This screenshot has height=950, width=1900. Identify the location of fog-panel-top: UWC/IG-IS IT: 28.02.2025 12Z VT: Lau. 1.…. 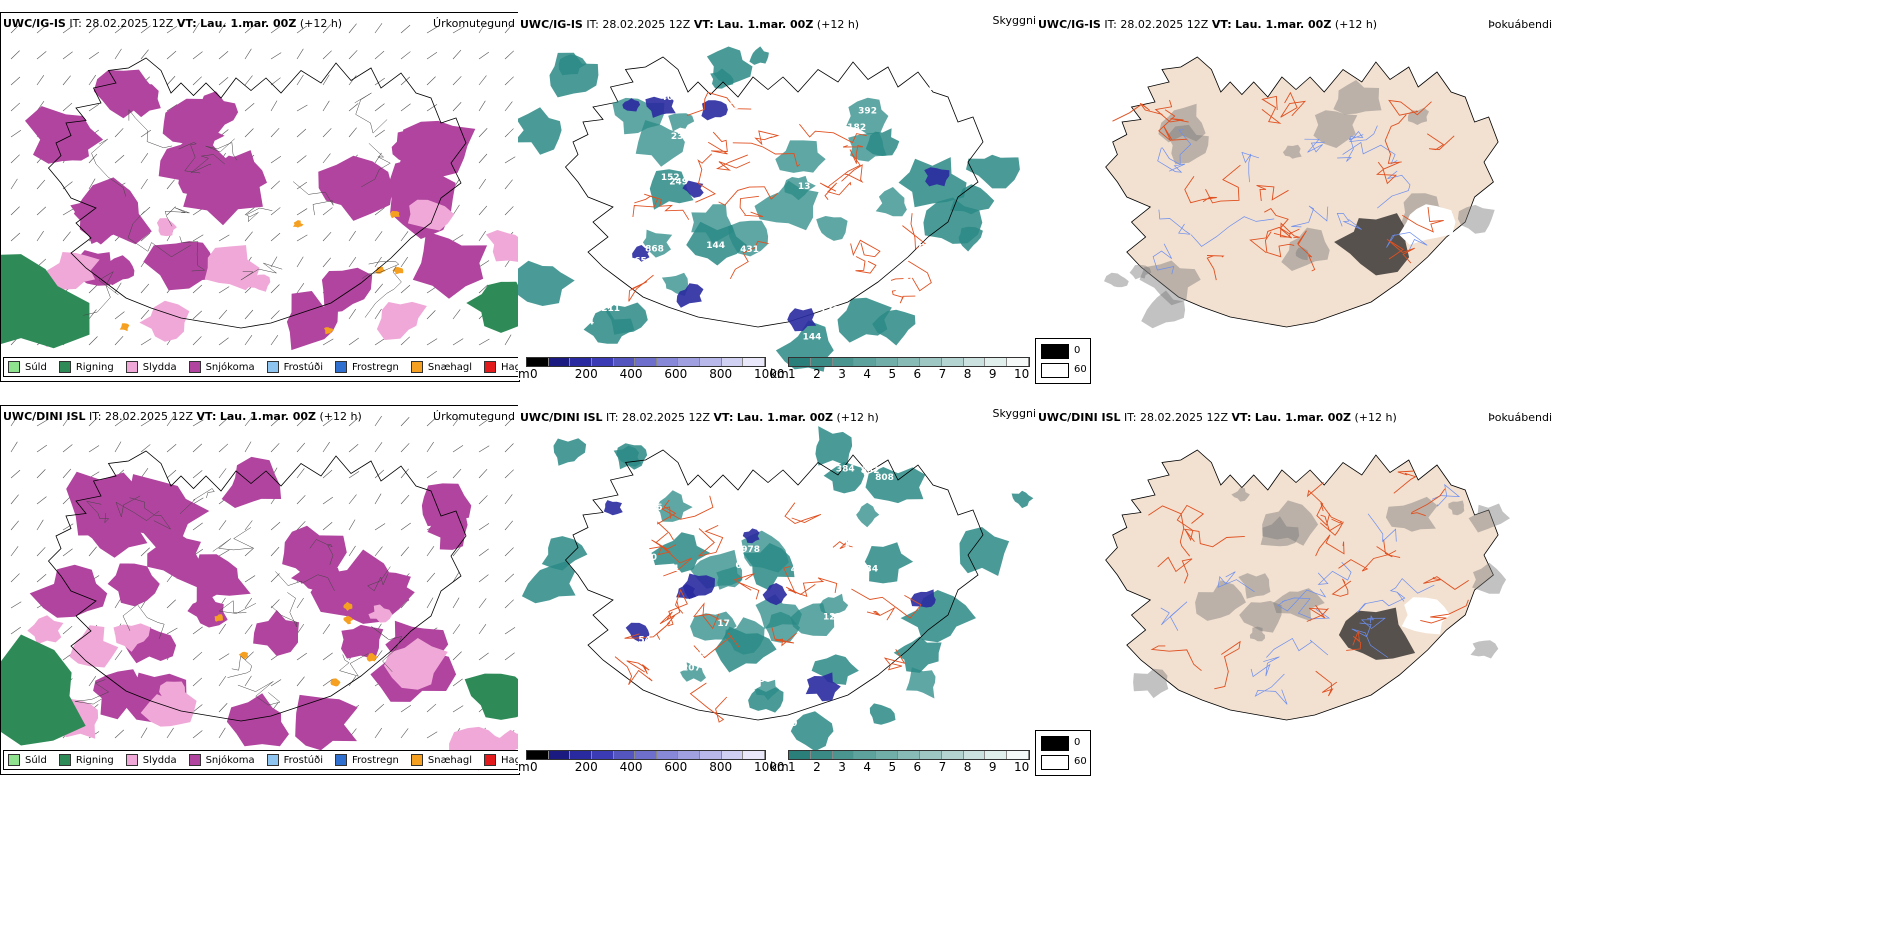
(1296, 196).